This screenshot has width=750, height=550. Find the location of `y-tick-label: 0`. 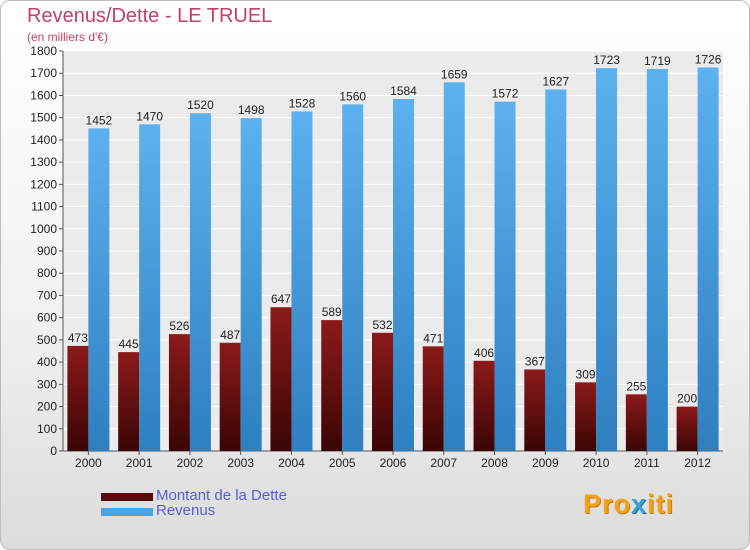

y-tick-label: 0 is located at coordinates (53, 451).